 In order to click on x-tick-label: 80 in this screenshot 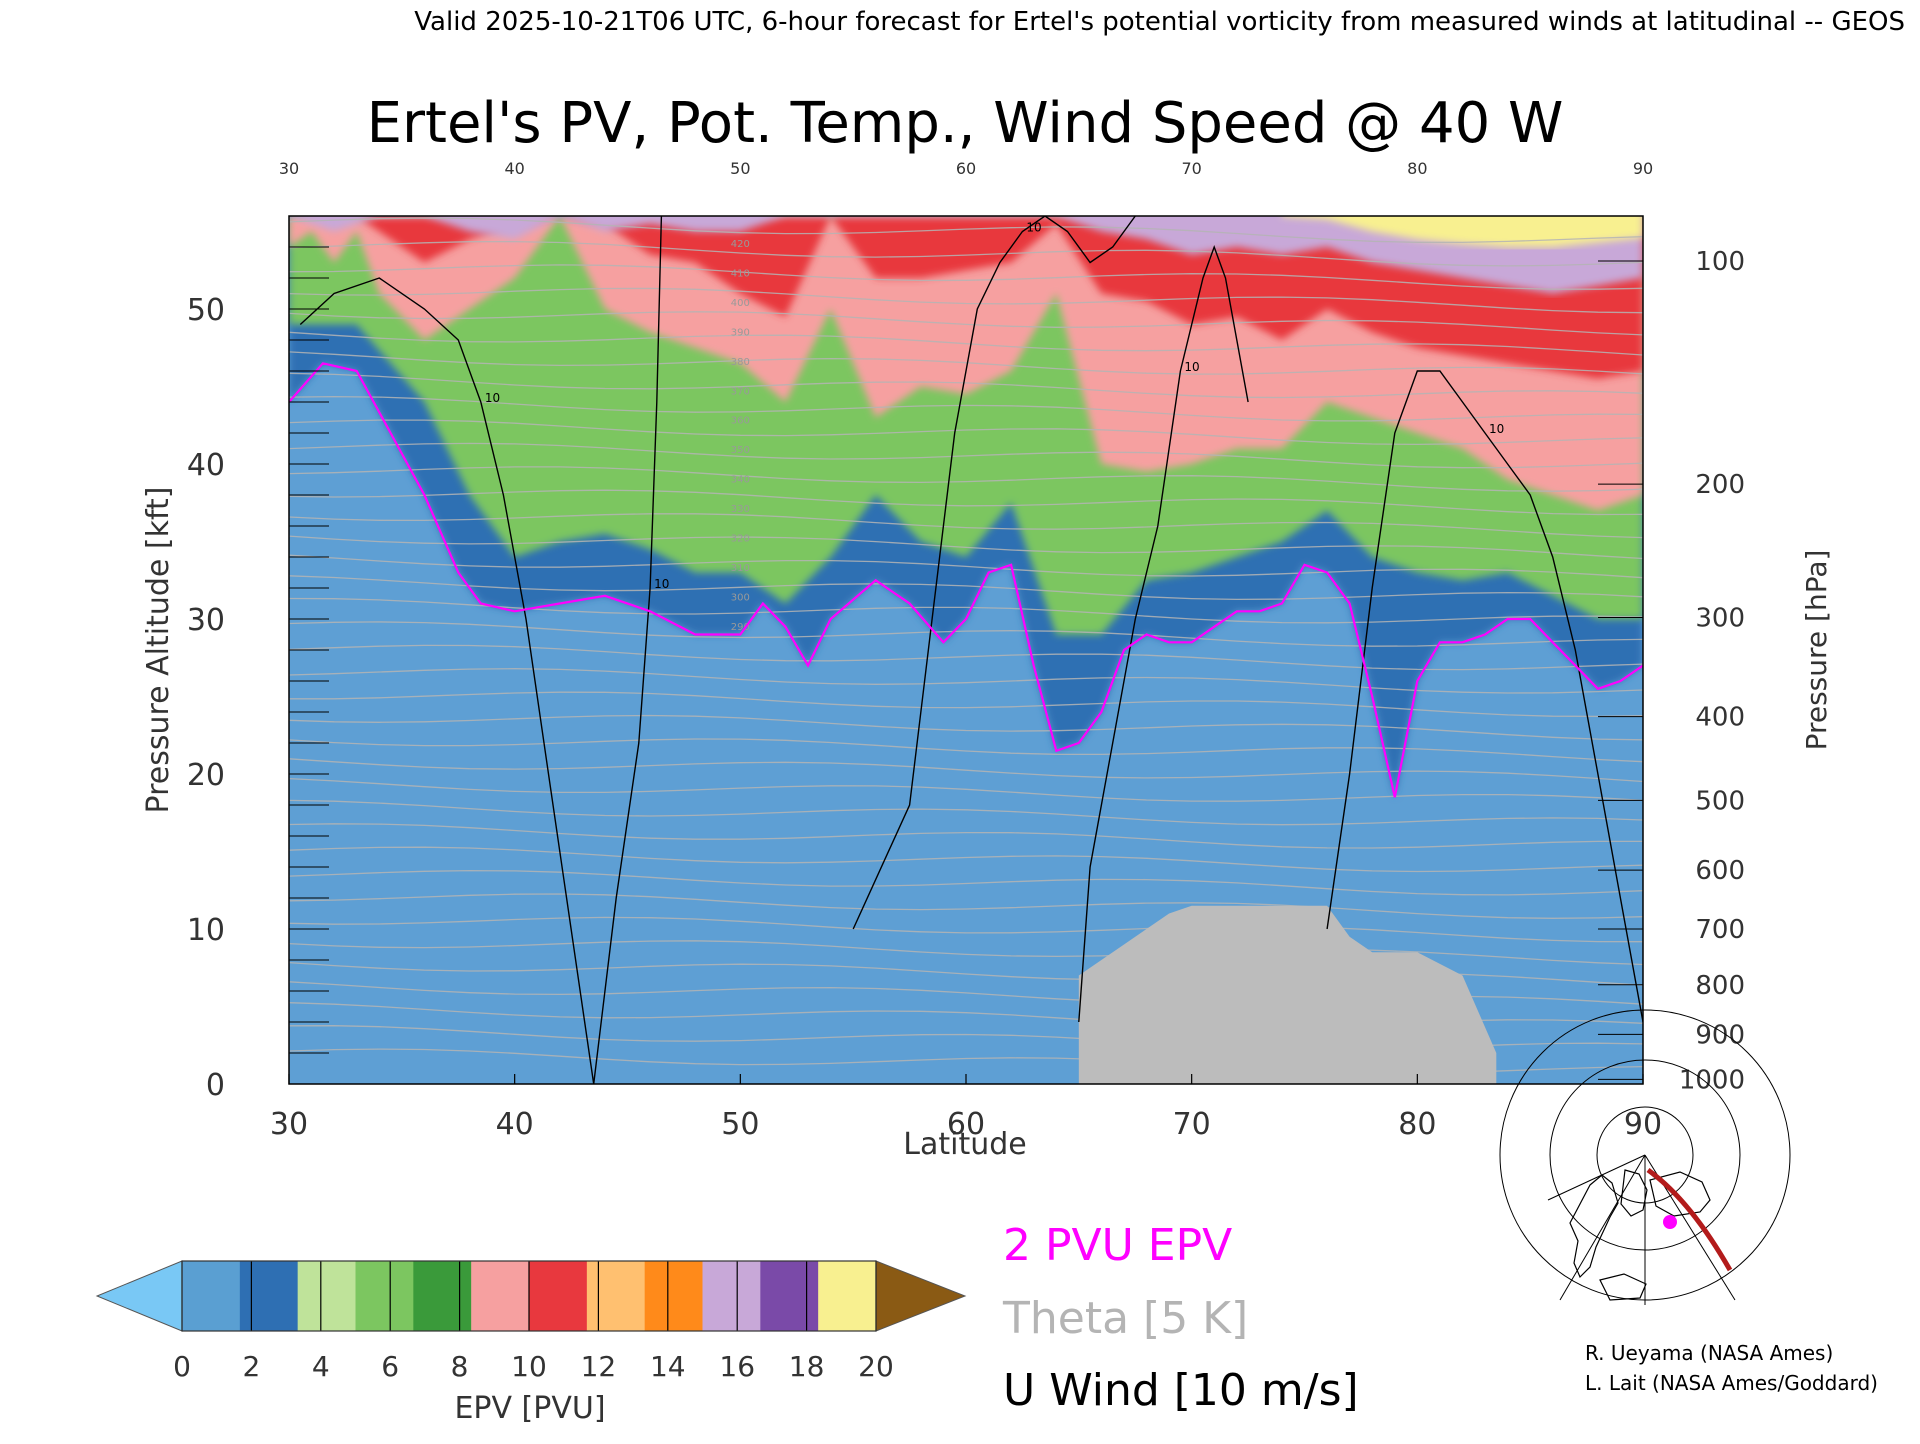, I will do `click(1417, 1124)`.